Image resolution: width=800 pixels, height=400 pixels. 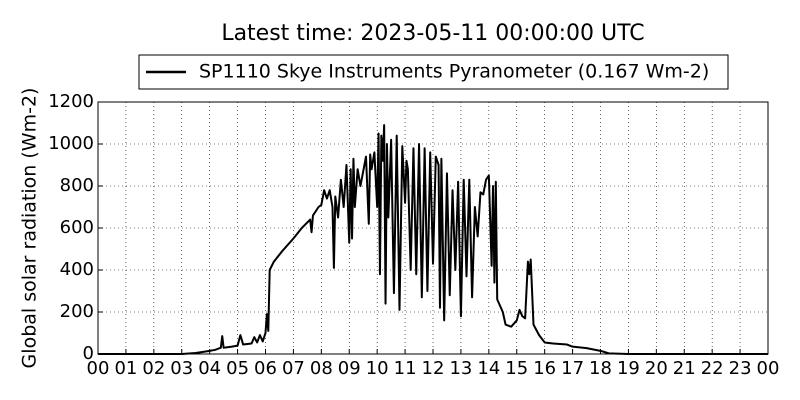 I want to click on x-tick-label: 01, so click(x=125, y=368).